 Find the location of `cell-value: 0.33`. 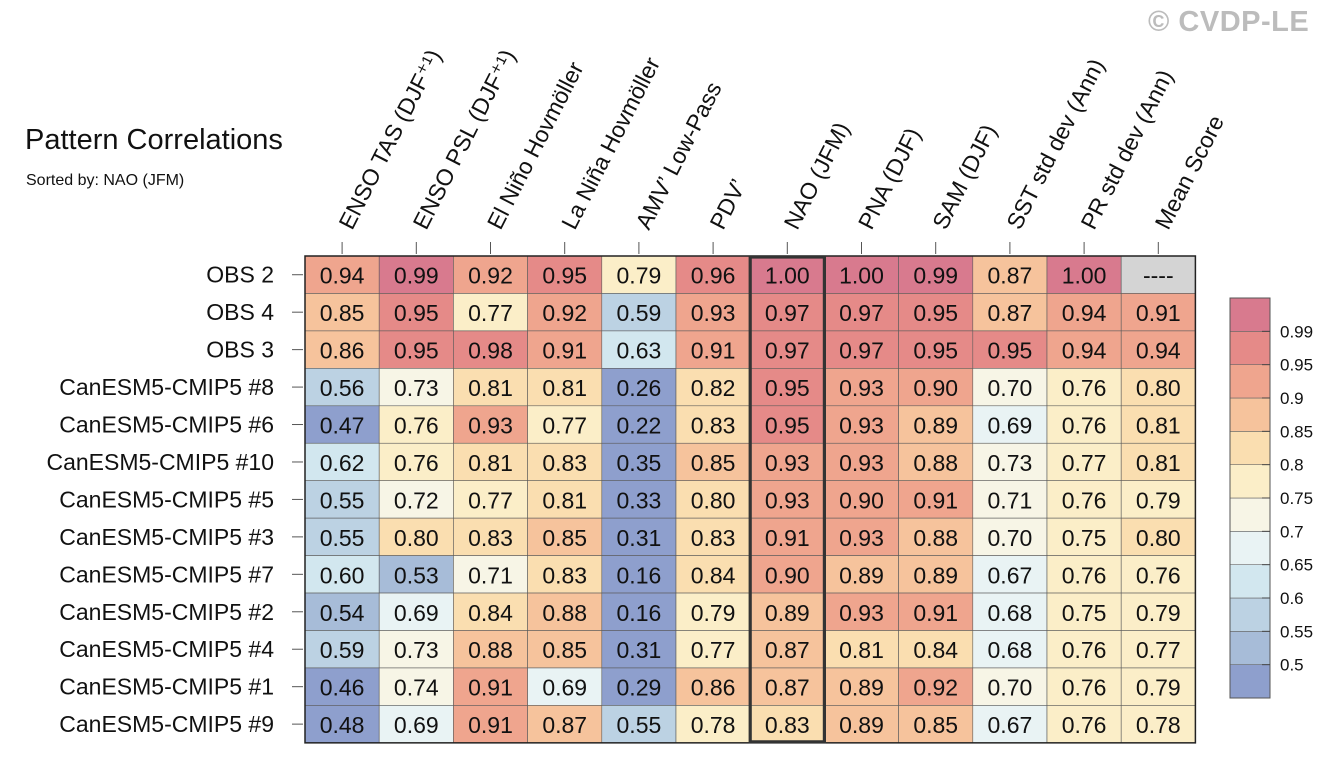

cell-value: 0.33 is located at coordinates (639, 500).